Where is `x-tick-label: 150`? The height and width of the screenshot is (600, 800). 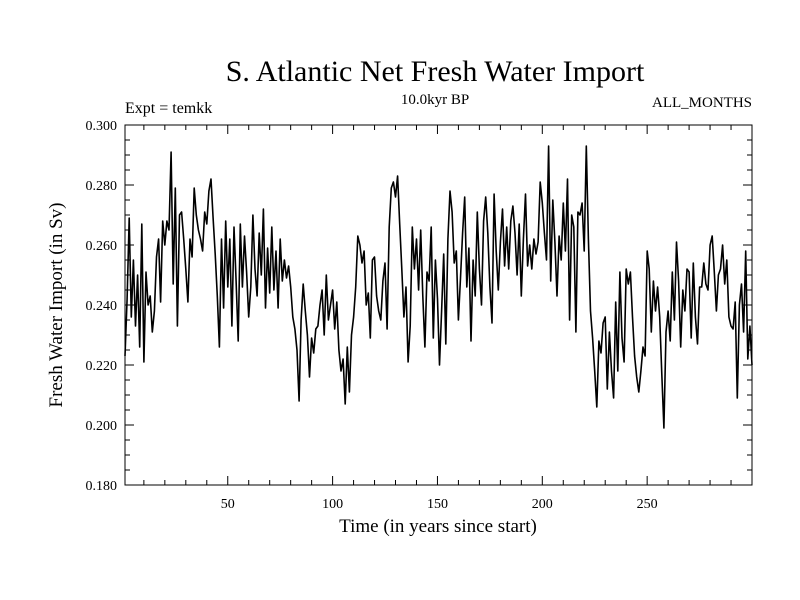
x-tick-label: 150 is located at coordinates (437, 504).